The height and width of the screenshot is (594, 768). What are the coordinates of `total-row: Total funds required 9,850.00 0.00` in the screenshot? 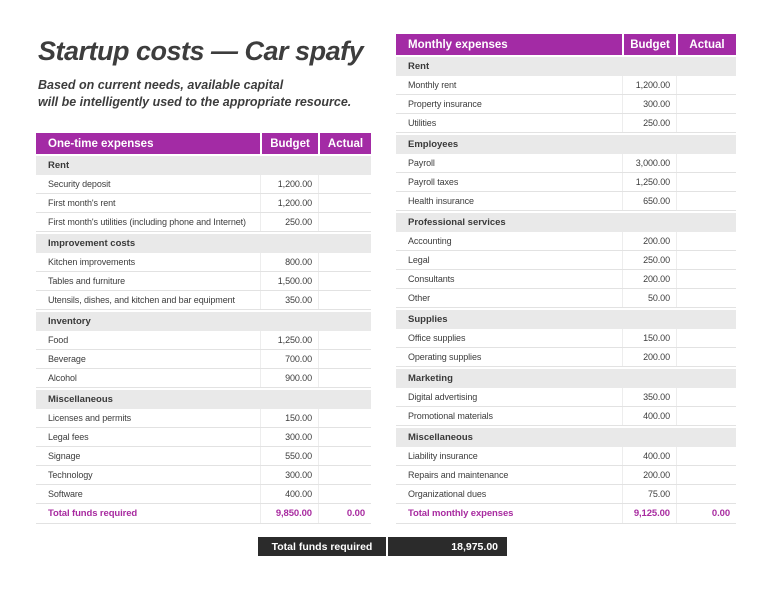 It's located at (203, 514).